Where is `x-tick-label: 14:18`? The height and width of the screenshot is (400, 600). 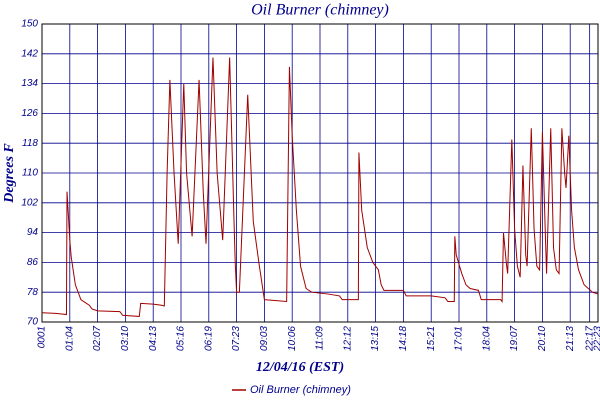
x-tick-label: 14:18 is located at coordinates (403, 338).